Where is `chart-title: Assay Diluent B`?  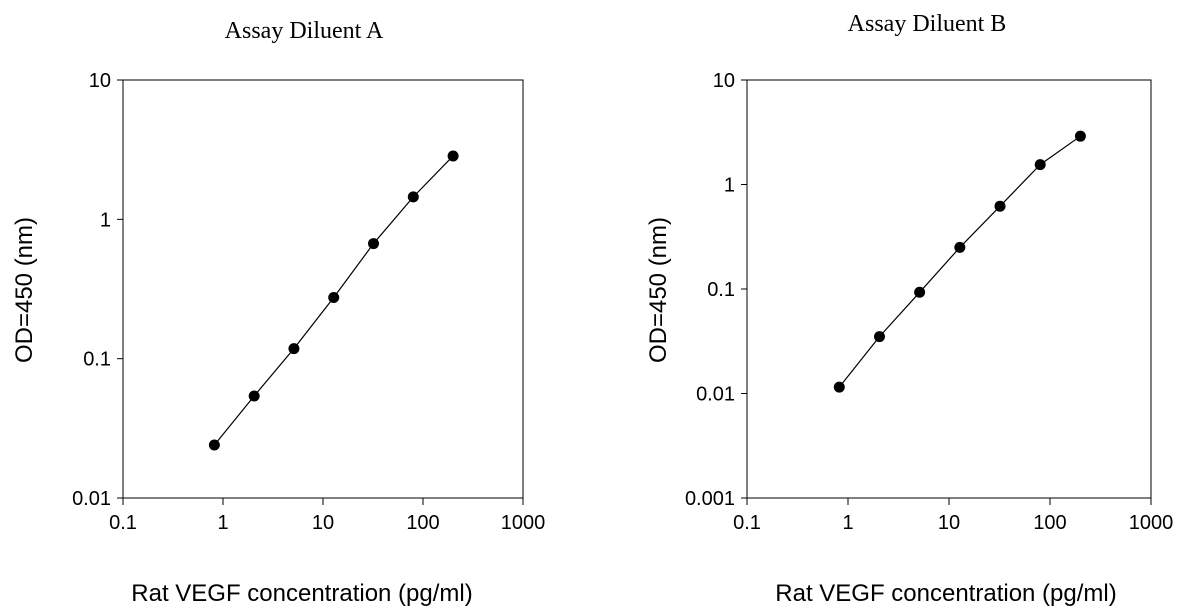
chart-title: Assay Diluent B is located at coordinates (927, 24).